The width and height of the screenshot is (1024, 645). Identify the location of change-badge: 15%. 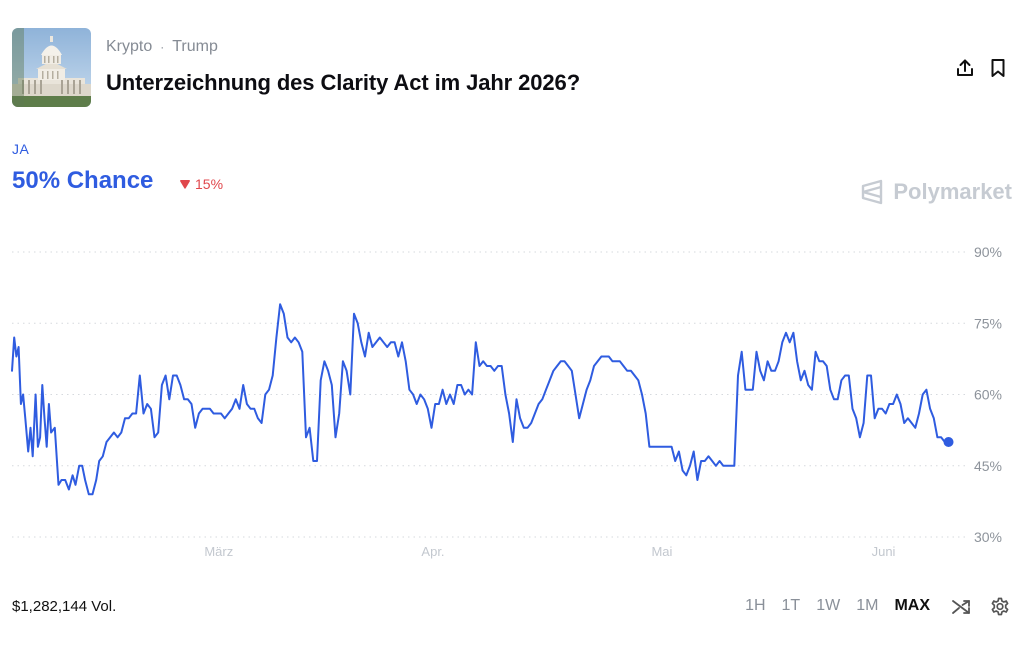
(201, 184).